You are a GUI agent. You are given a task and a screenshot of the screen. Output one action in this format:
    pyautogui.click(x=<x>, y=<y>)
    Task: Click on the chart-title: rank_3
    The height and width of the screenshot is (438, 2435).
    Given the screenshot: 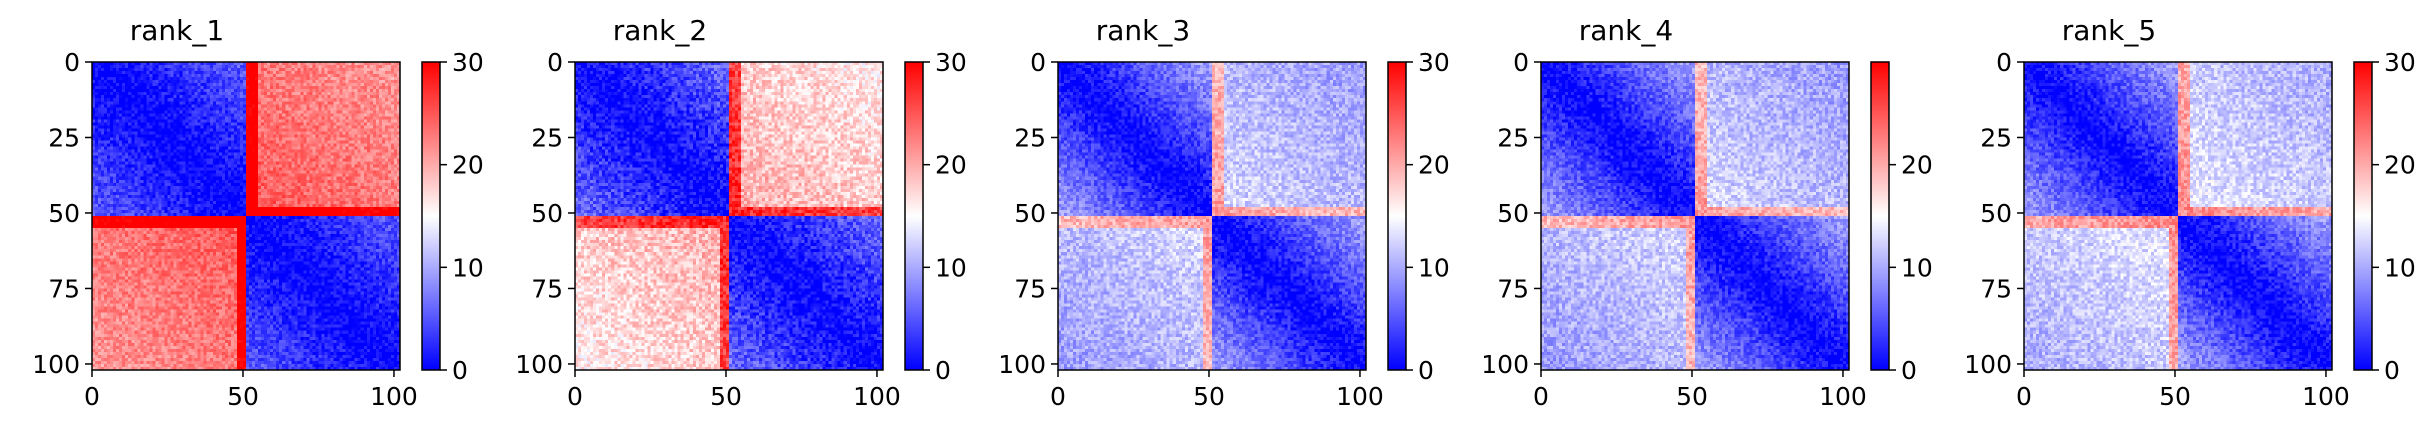 What is the action you would take?
    pyautogui.click(x=1143, y=30)
    